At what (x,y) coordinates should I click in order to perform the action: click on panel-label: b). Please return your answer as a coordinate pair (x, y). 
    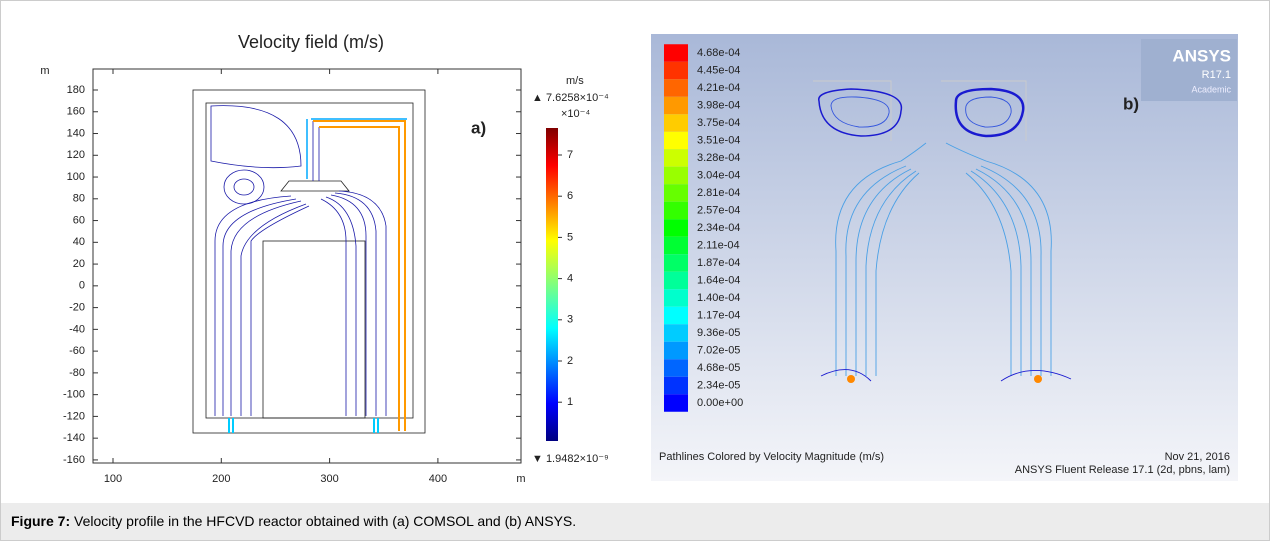
    Looking at the image, I should click on (1131, 103).